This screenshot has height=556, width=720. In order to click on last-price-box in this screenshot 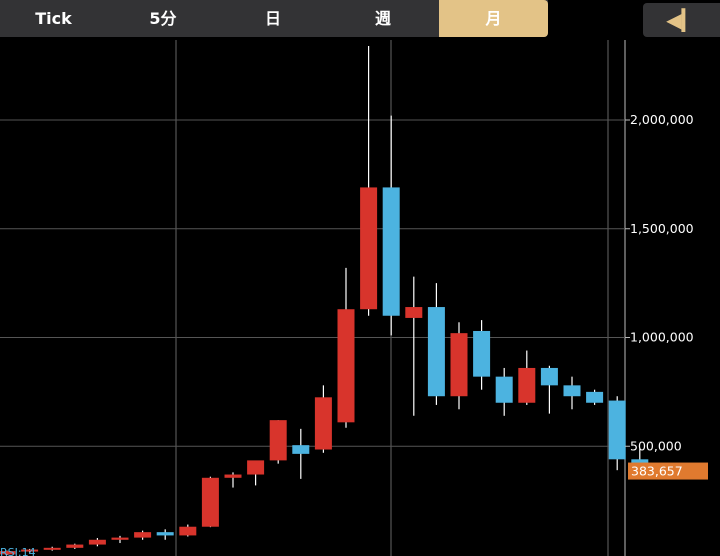, I will do `click(668, 471)`.